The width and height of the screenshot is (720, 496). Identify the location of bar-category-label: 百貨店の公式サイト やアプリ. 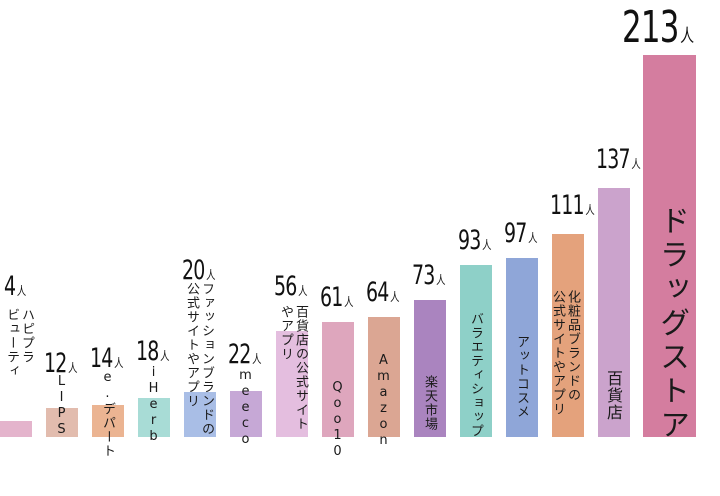
(293, 368).